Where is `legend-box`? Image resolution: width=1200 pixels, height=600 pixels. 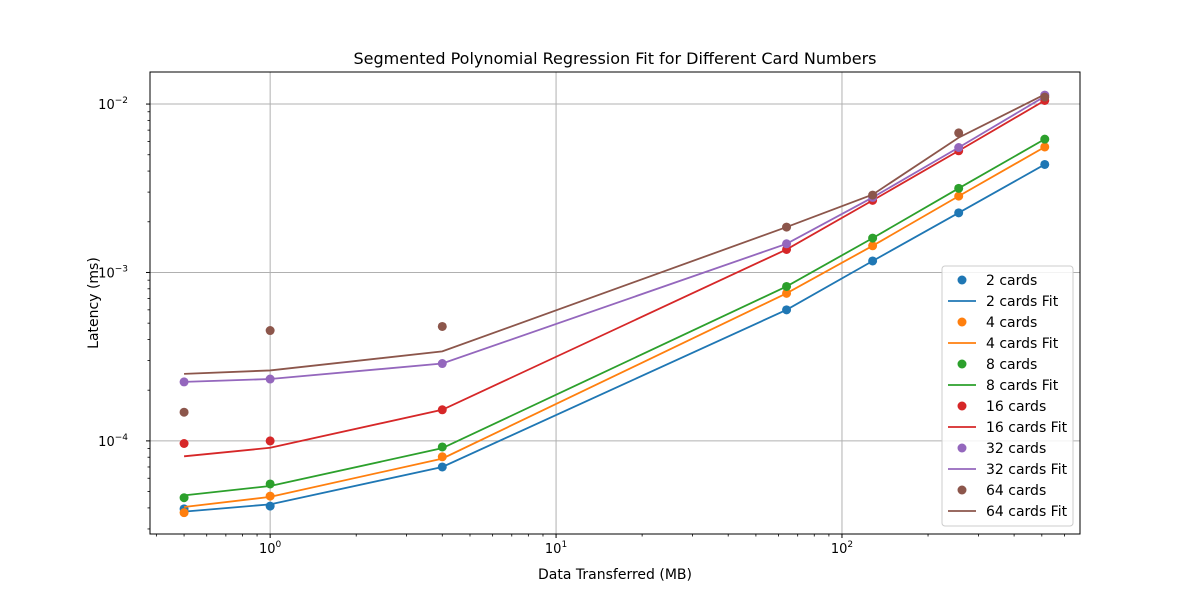
legend-box is located at coordinates (1007, 396).